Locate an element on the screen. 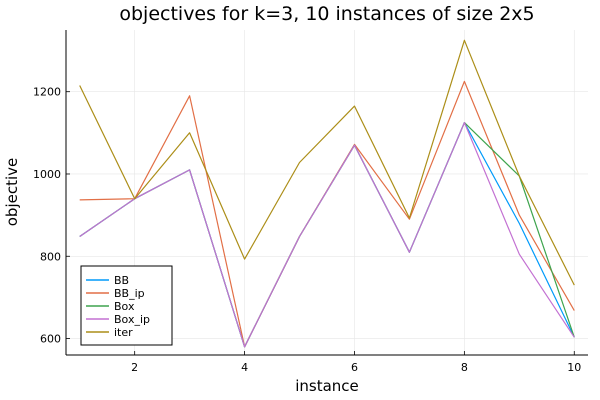 The image size is (600, 400). legend-label: Box is located at coordinates (124, 306).